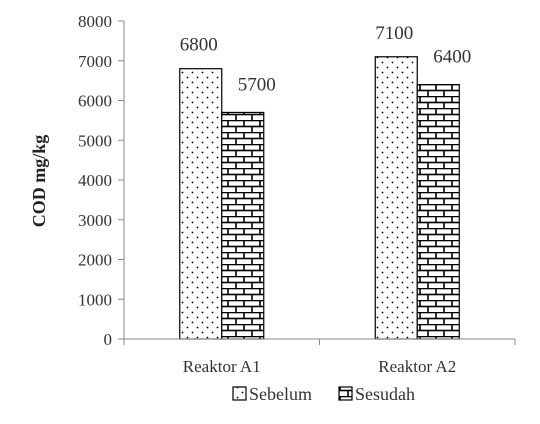 The image size is (540, 424). What do you see at coordinates (95, 21) in the screenshot?
I see `y-tick-label: 8000` at bounding box center [95, 21].